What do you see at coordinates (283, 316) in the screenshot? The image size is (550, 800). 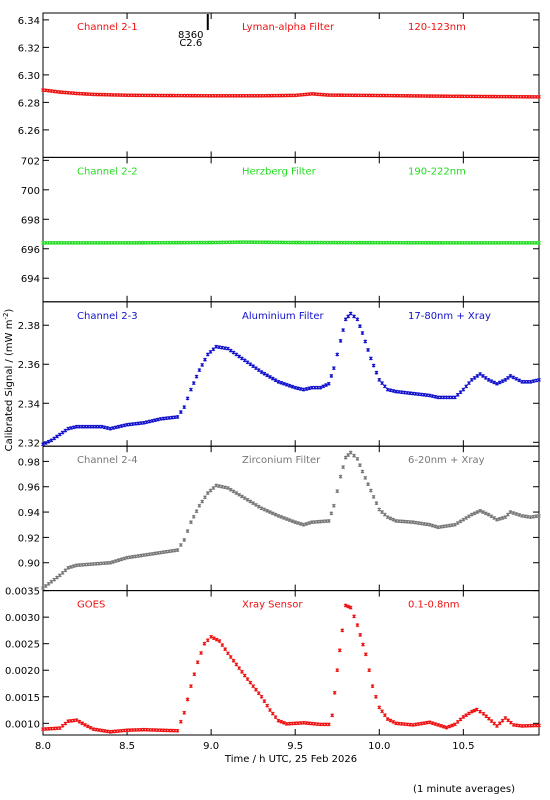 I see `filter-name: Aluminium Filter` at bounding box center [283, 316].